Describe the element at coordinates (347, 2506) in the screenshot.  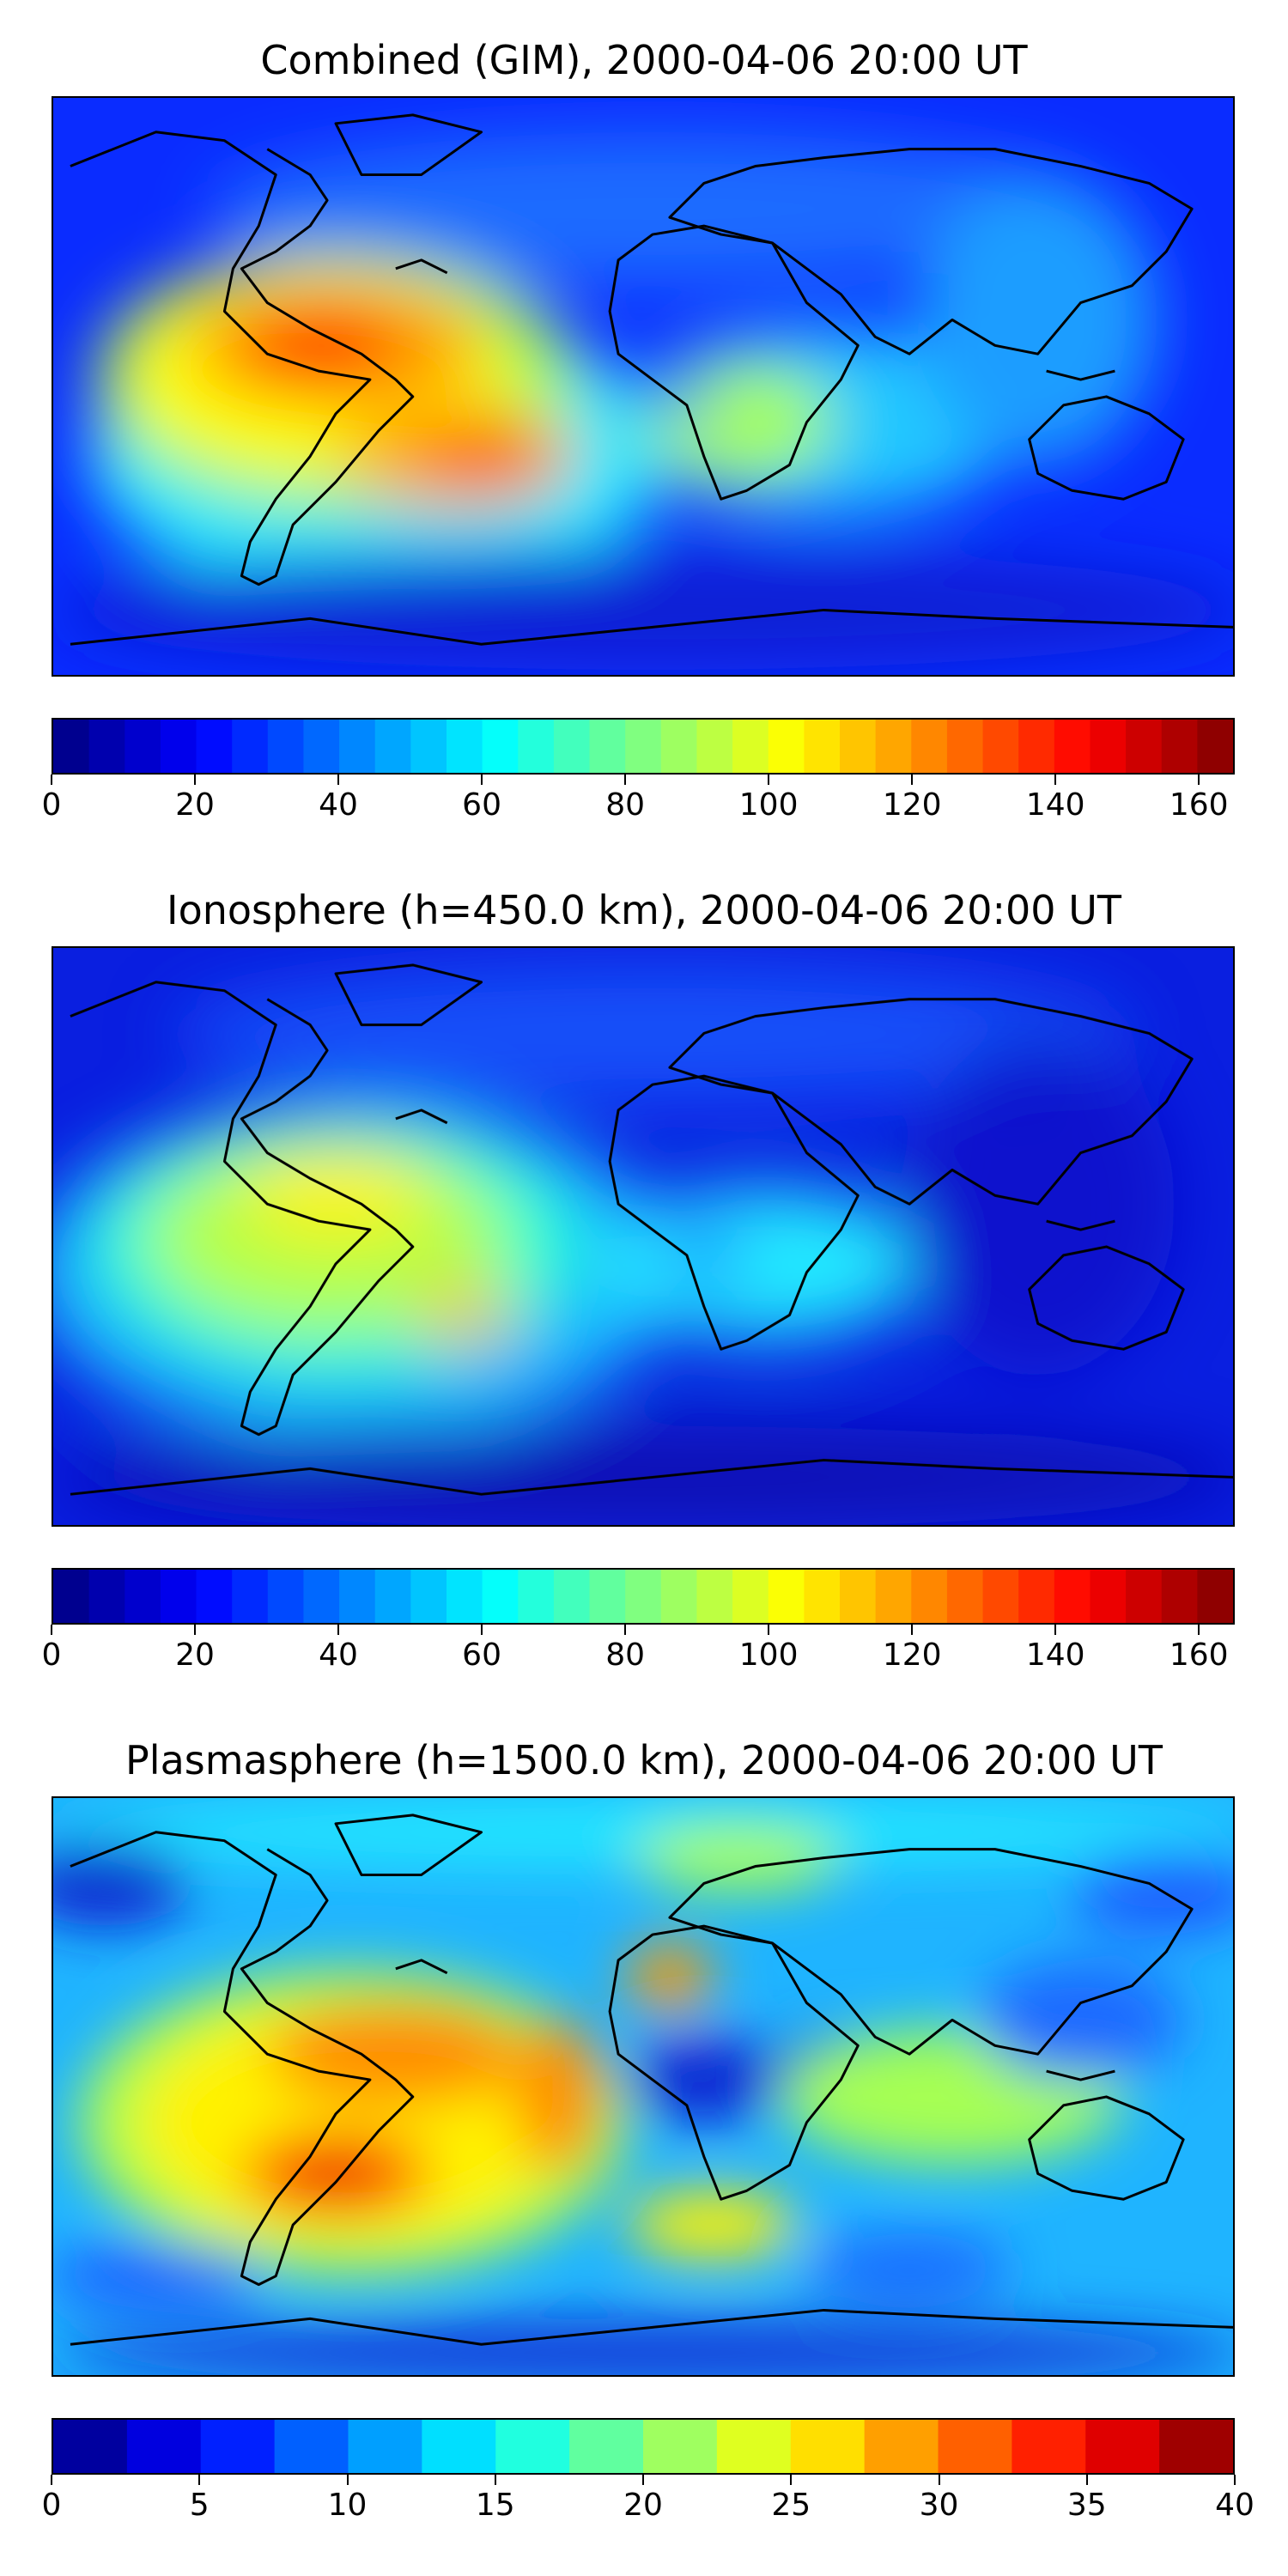
I see `colorbar-tick-label: 10` at that location.